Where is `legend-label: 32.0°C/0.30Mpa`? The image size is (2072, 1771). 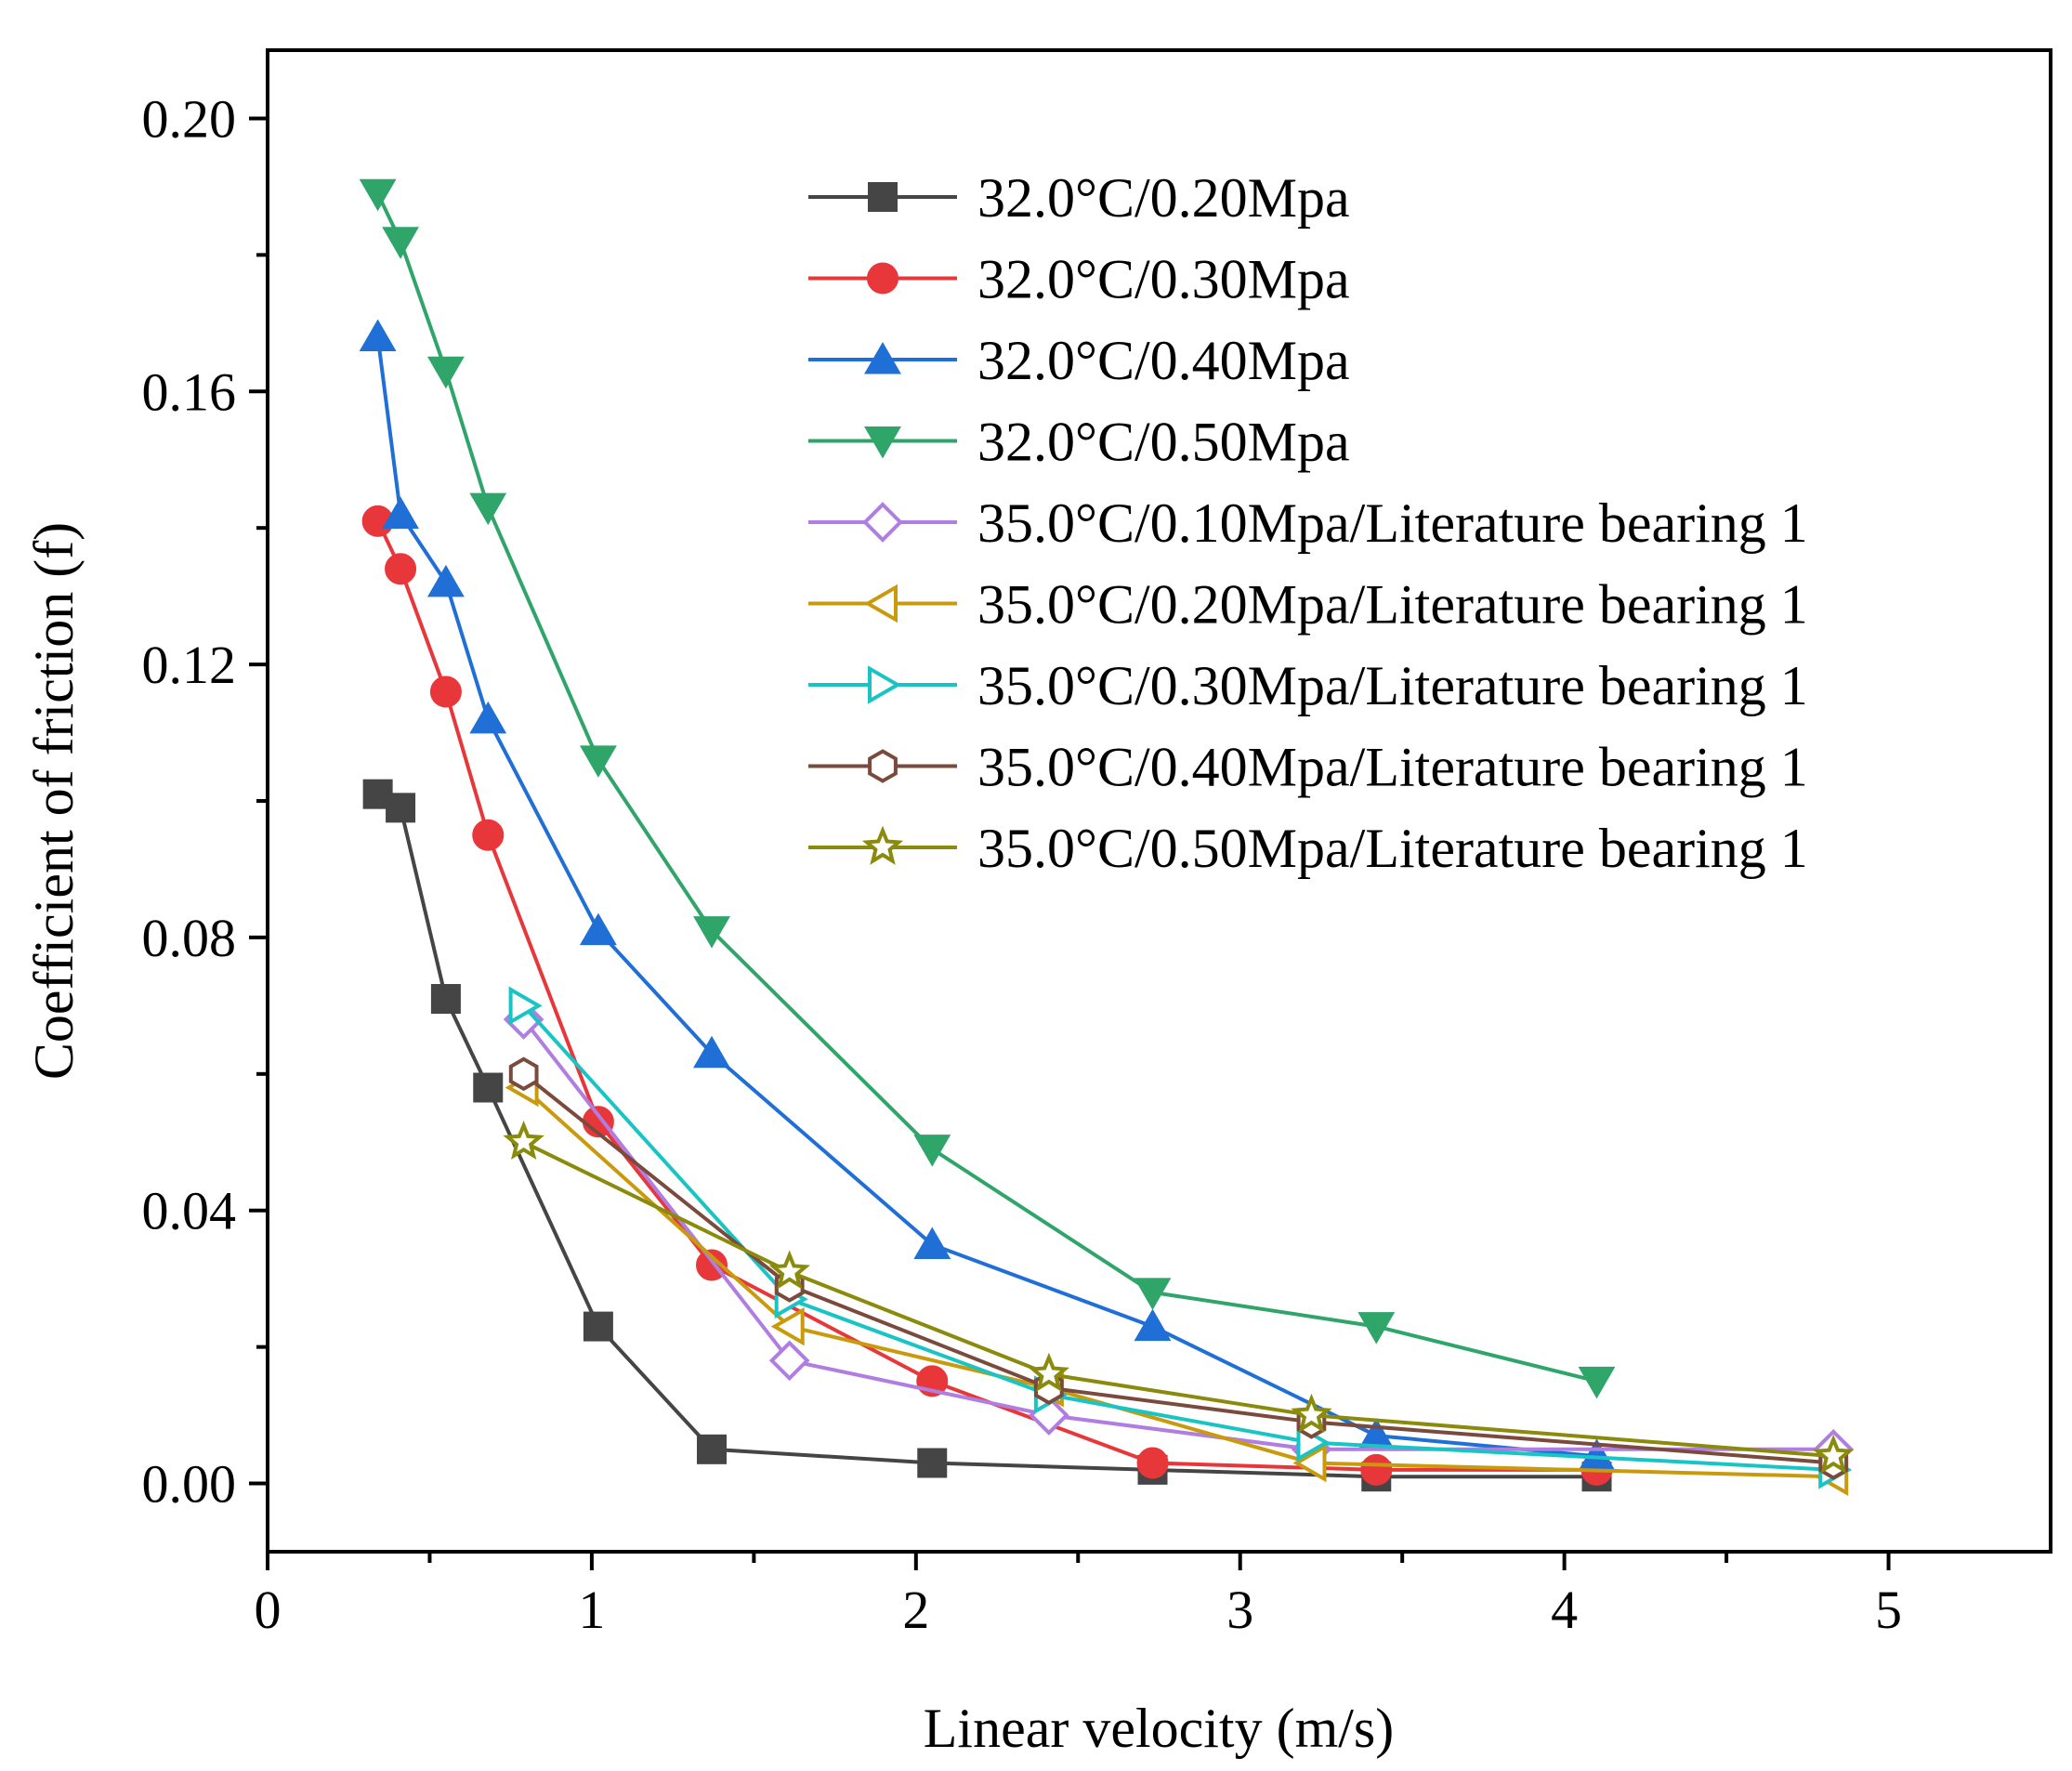 legend-label: 32.0°C/0.30Mpa is located at coordinates (1163, 279).